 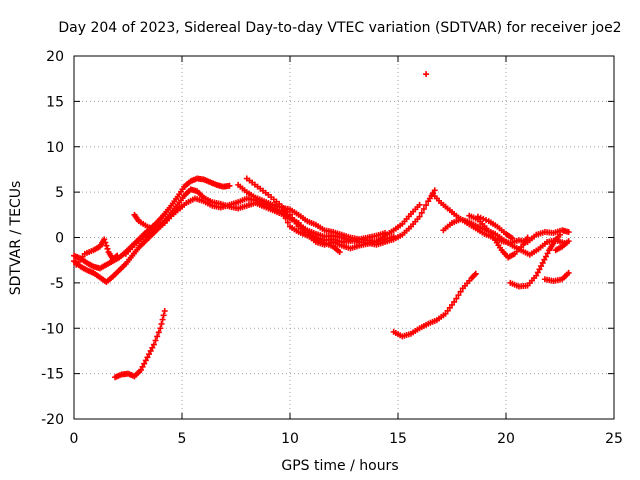 I want to click on series-trace-b, so click(x=152, y=223).